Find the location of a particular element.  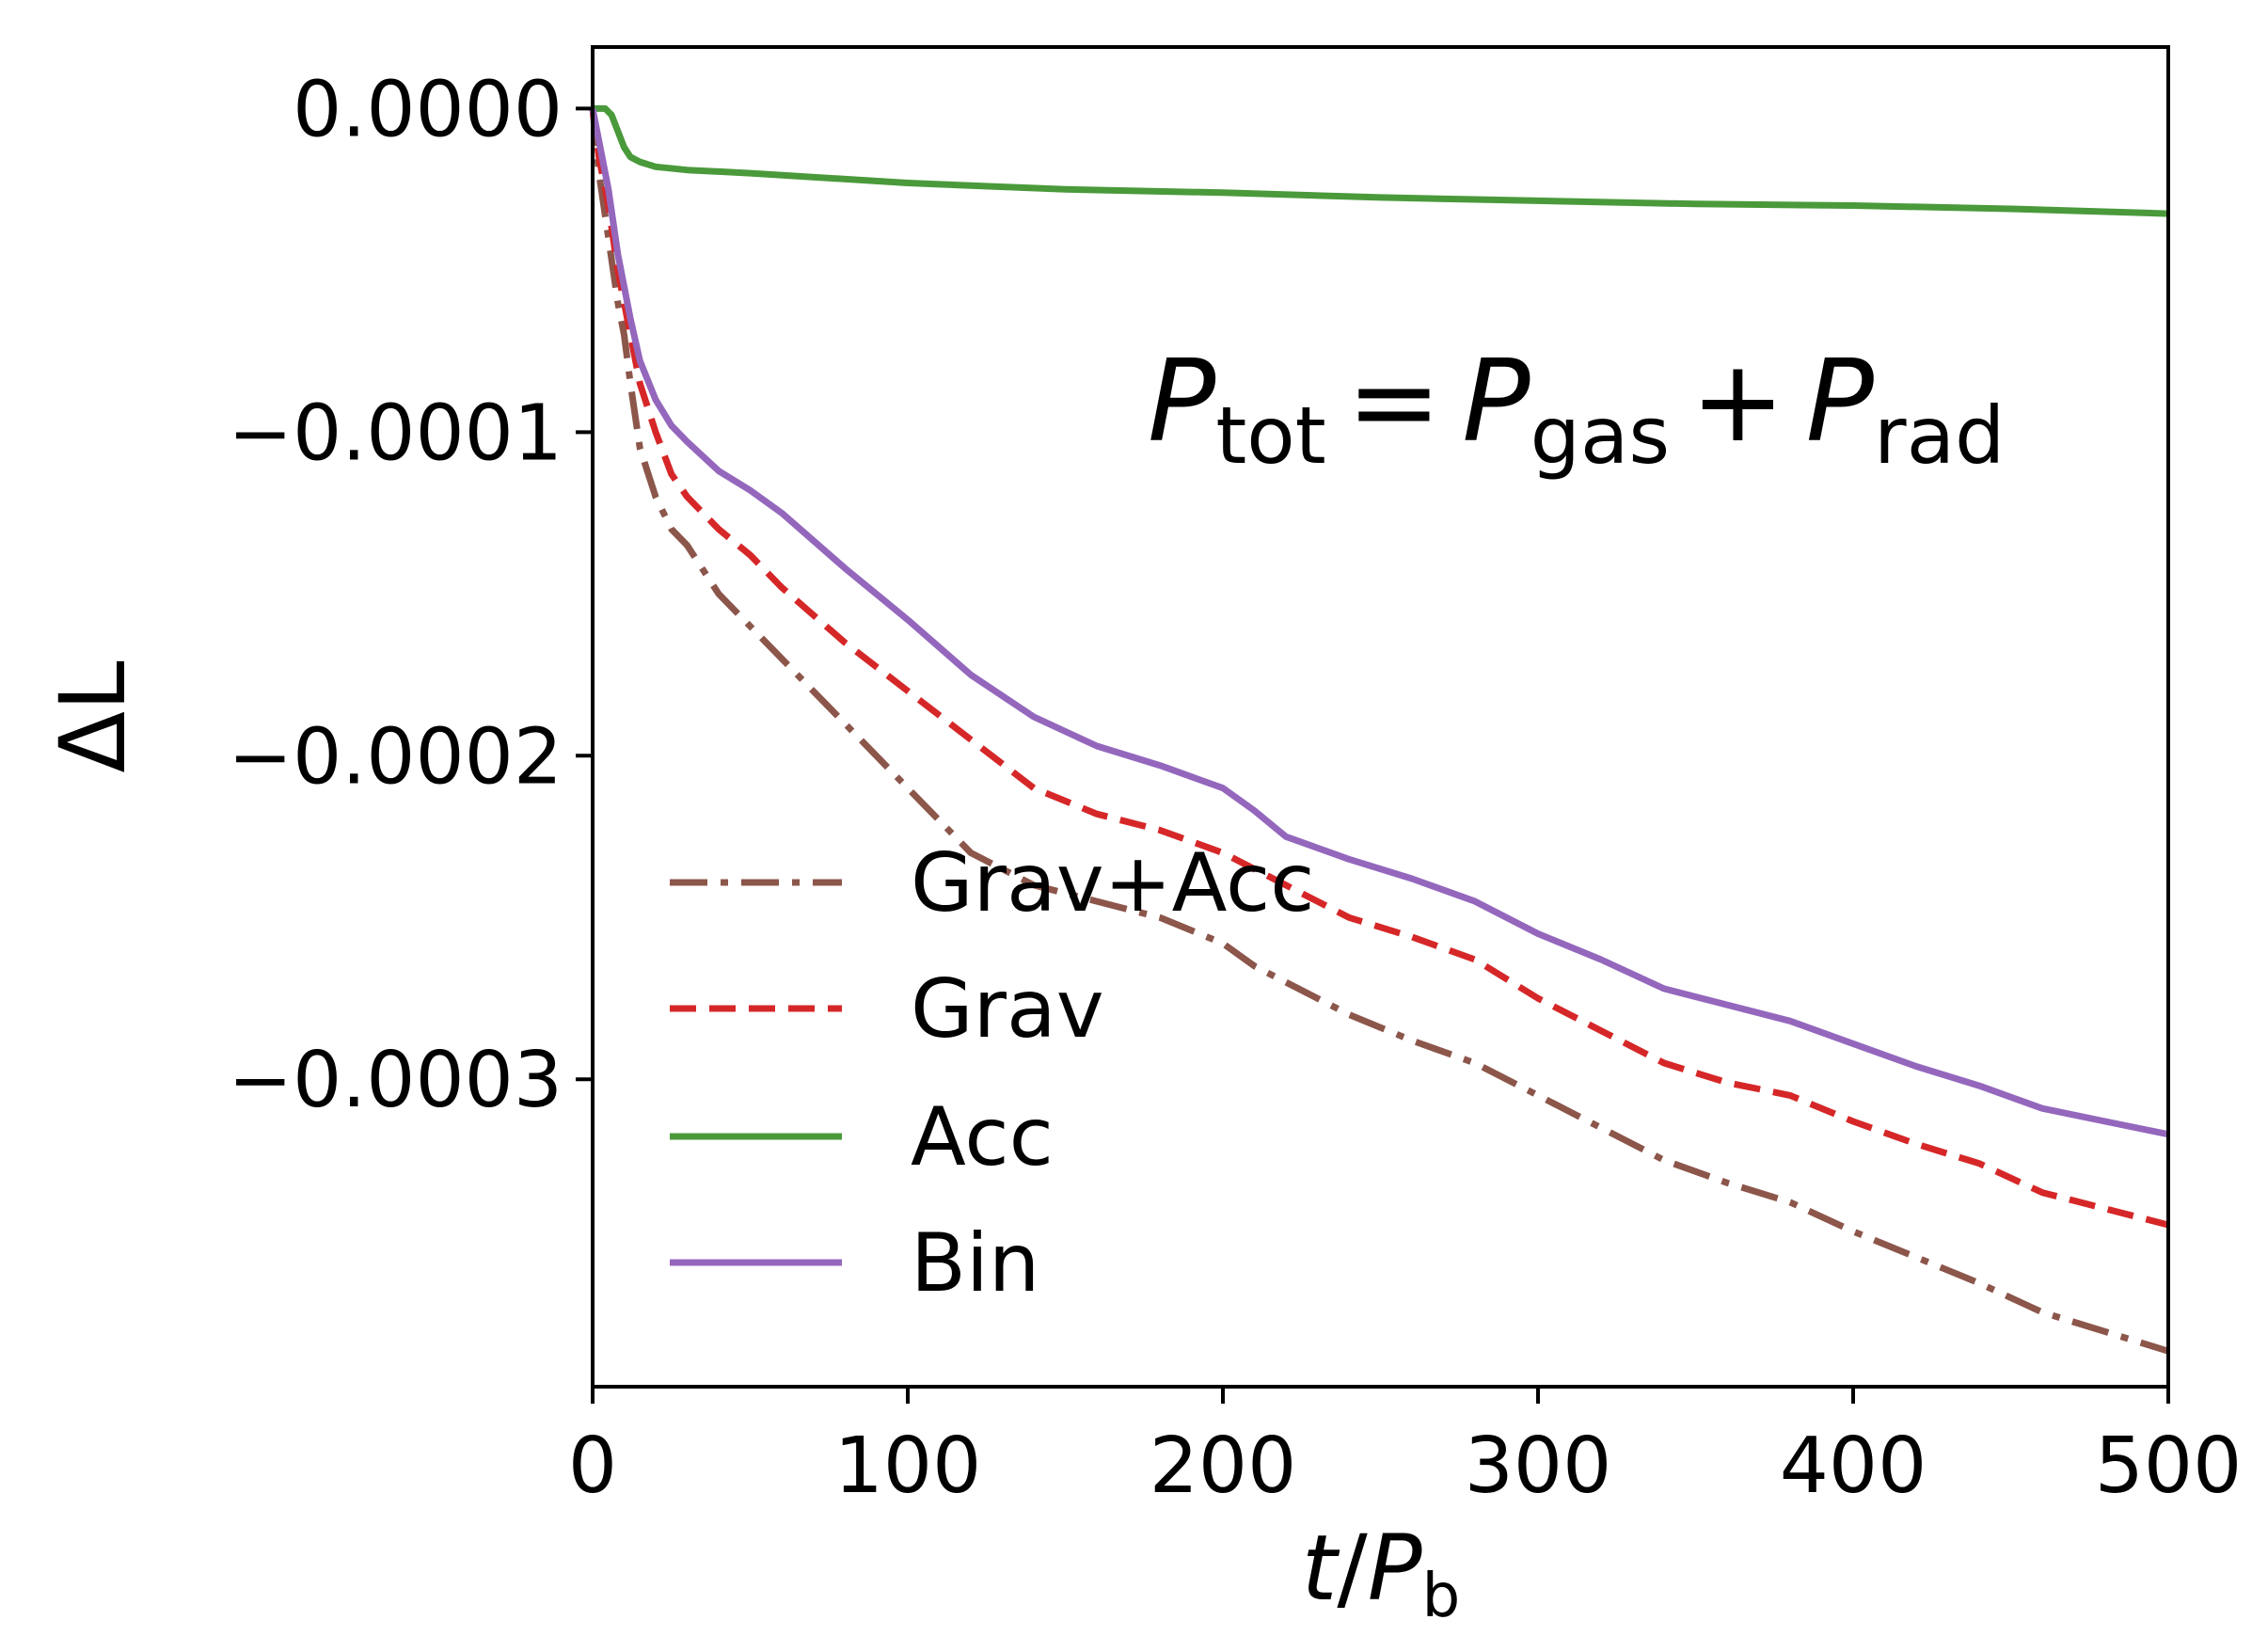

legend-label-bin: Bin is located at coordinates (975, 1263).